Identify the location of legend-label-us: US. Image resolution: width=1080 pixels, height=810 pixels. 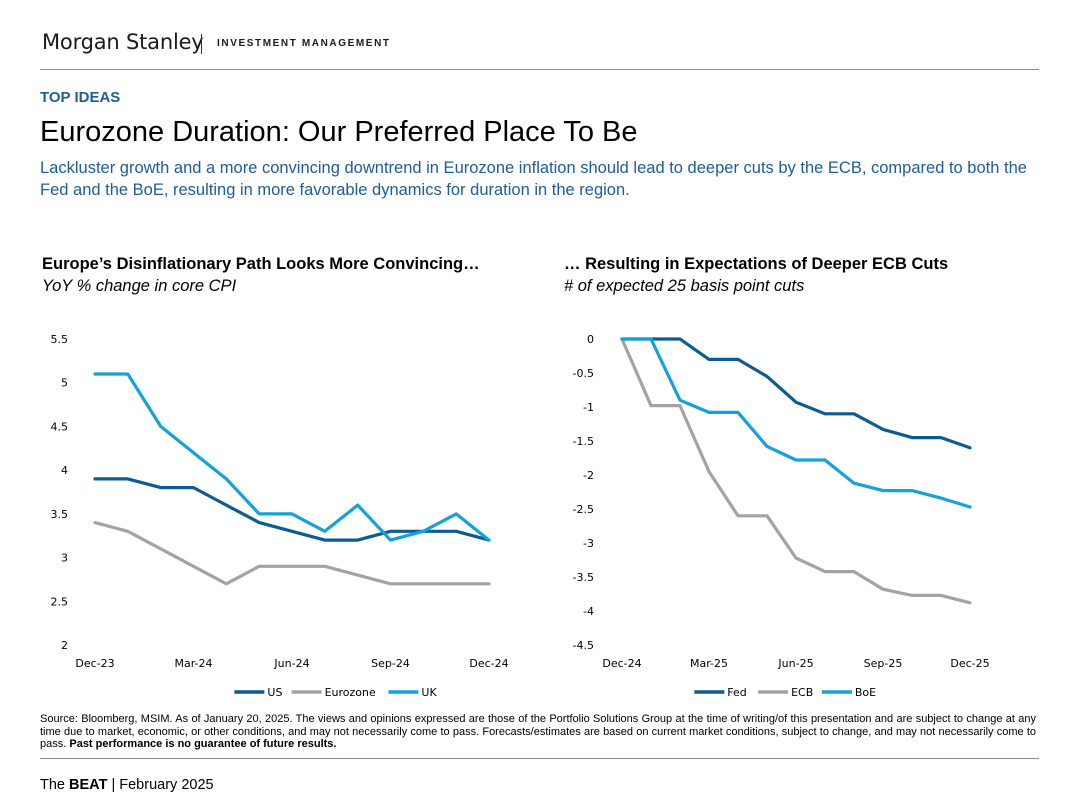
(274, 692).